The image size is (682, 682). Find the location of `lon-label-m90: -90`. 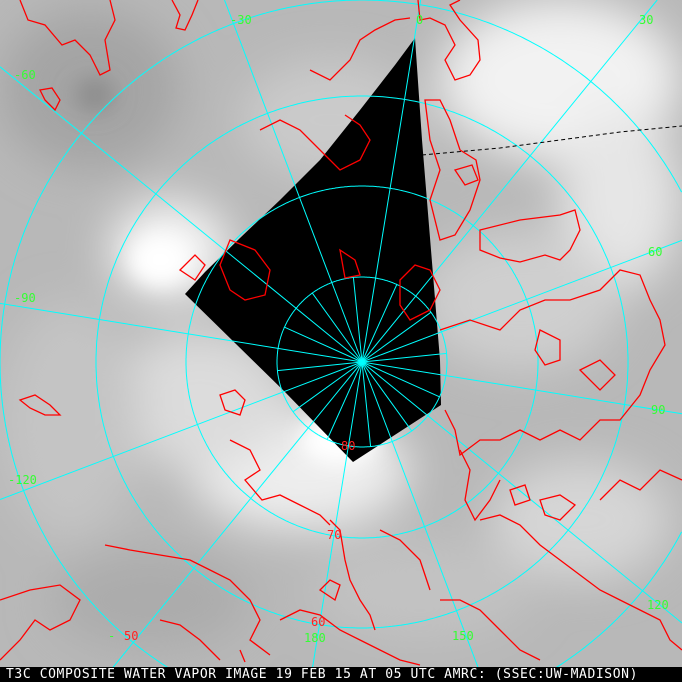

lon-label-m90: -90 is located at coordinates (25, 298).